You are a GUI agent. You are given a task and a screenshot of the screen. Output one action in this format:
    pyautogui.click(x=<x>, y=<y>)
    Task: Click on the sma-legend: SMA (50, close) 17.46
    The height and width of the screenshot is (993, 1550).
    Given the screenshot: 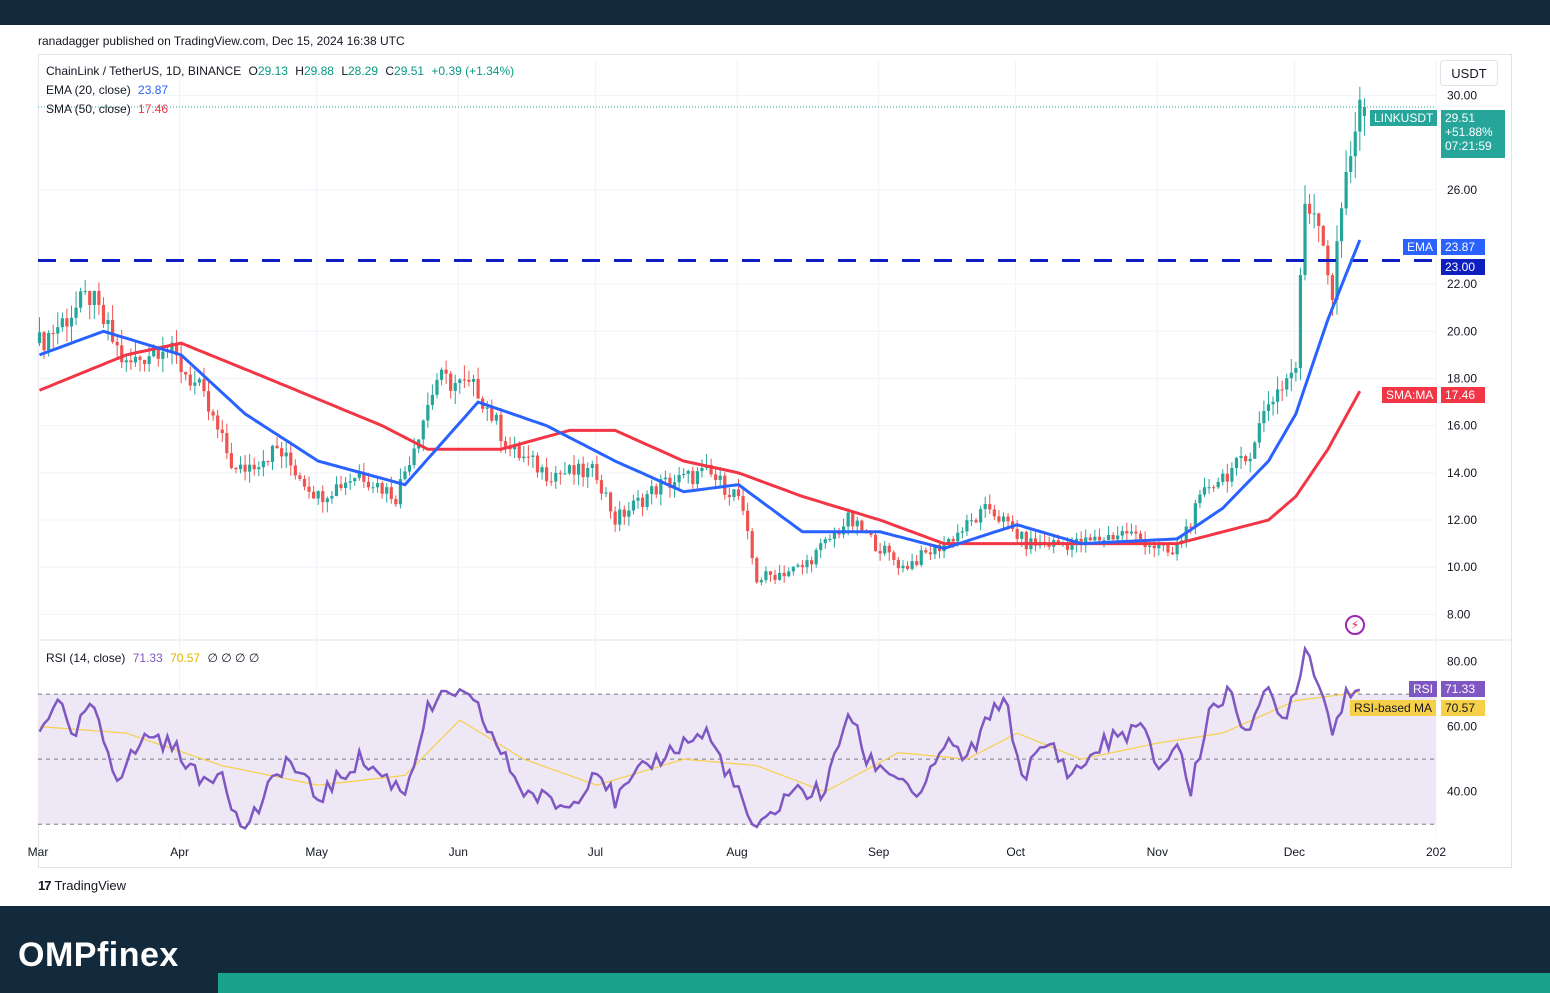 What is the action you would take?
    pyautogui.click(x=109, y=109)
    